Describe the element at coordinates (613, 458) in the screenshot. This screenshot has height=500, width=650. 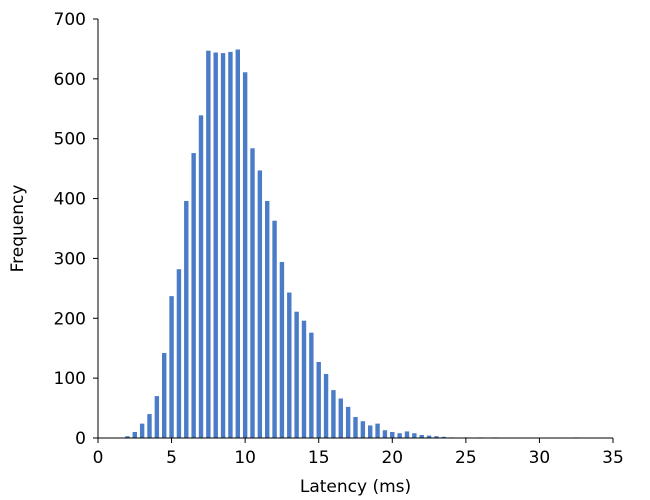
I see `x-tick-label: 35` at that location.